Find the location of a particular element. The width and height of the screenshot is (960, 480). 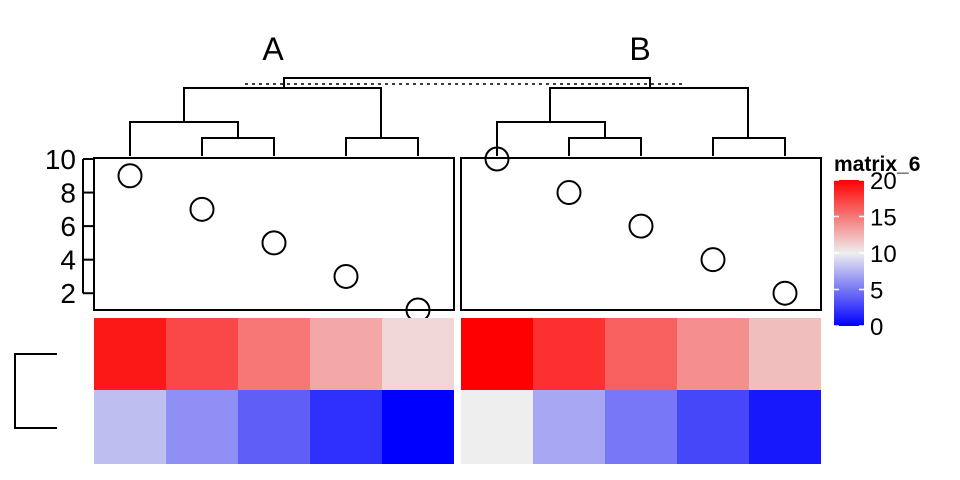

y-tick-label: 4 is located at coordinates (68, 260).